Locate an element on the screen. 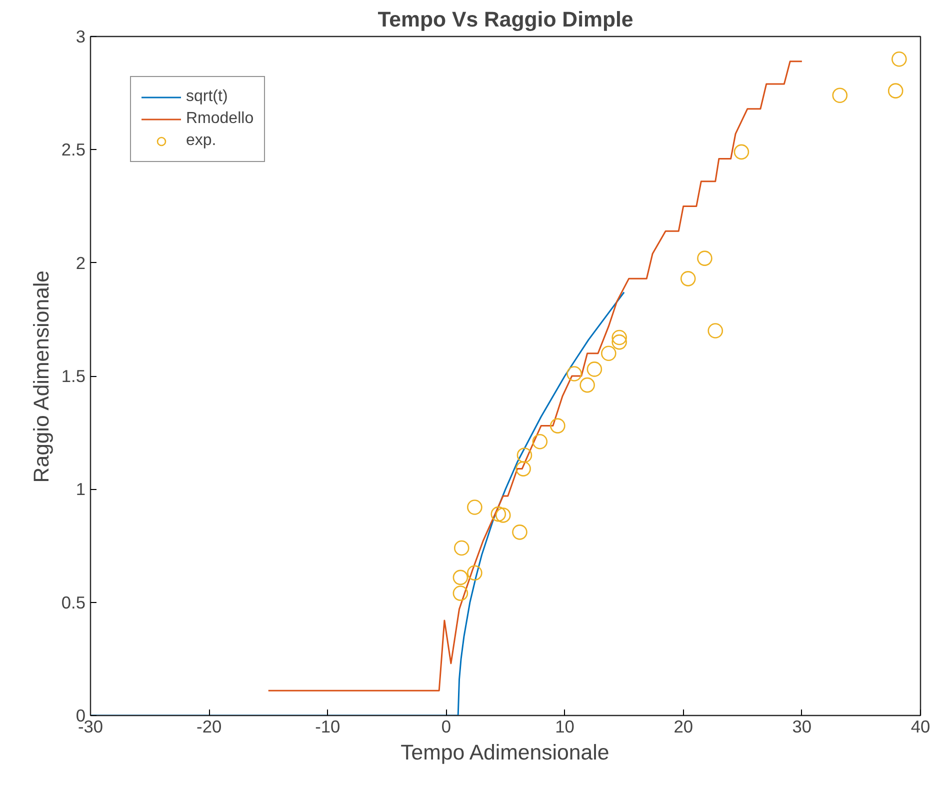 The width and height of the screenshot is (952, 794). legend-label: exp. is located at coordinates (201, 141).